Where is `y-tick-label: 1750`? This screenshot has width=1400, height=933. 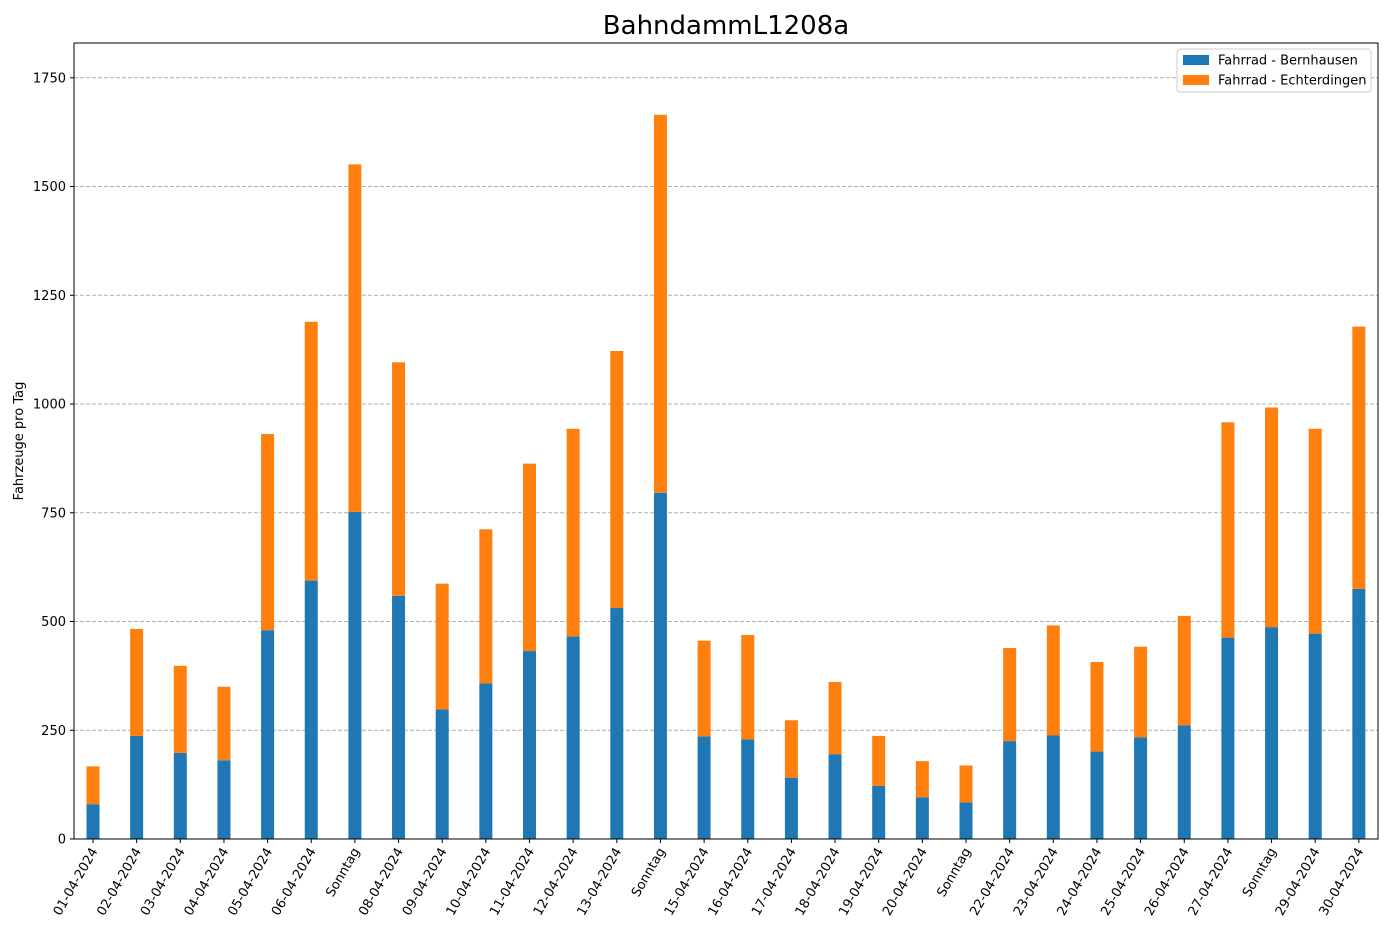
y-tick-label: 1750 is located at coordinates (49, 78).